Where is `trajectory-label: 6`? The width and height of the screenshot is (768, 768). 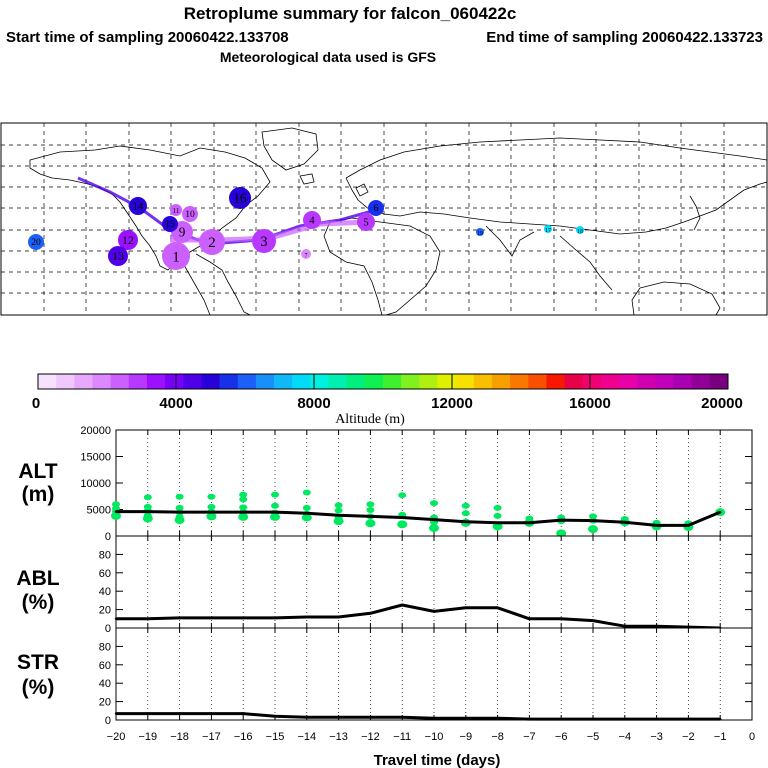 trajectory-label: 6 is located at coordinates (376, 208).